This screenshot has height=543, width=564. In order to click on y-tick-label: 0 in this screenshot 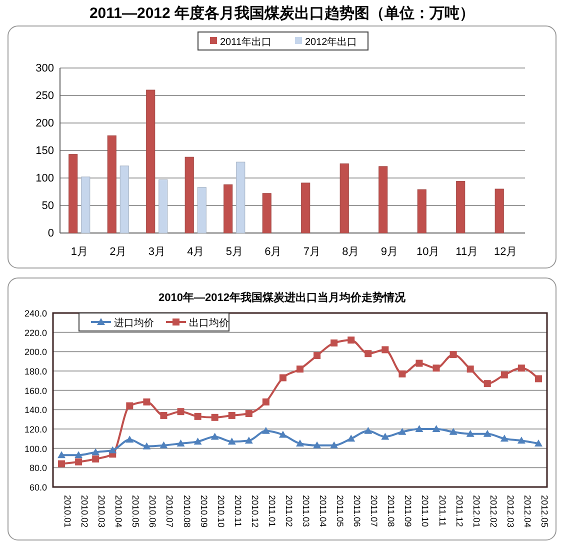, I will do `click(51, 234)`.